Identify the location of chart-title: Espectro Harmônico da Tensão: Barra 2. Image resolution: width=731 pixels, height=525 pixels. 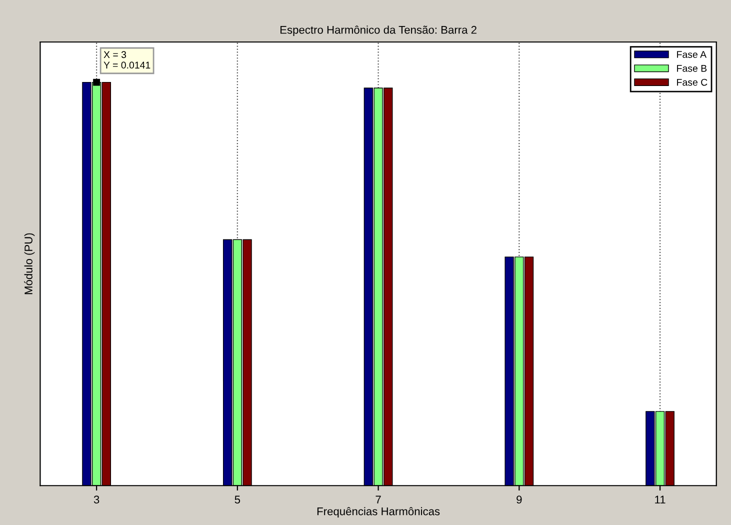
(378, 31).